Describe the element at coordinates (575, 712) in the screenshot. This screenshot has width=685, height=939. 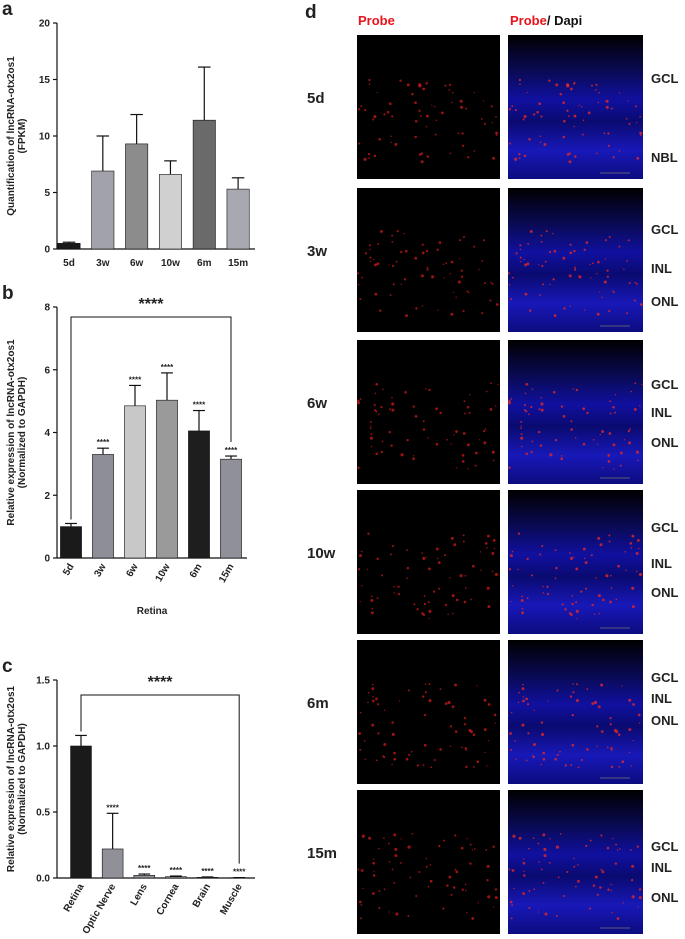
I see `merge-image` at that location.